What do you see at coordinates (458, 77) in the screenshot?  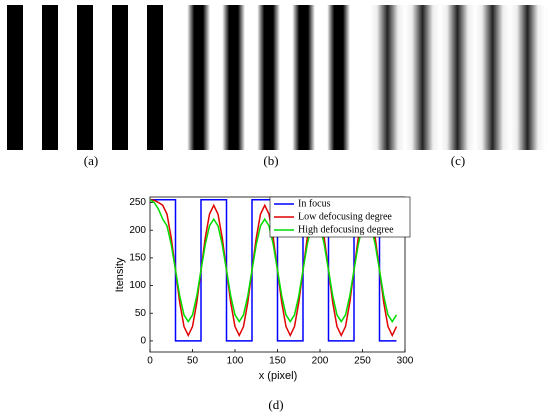 I see `image-c` at bounding box center [458, 77].